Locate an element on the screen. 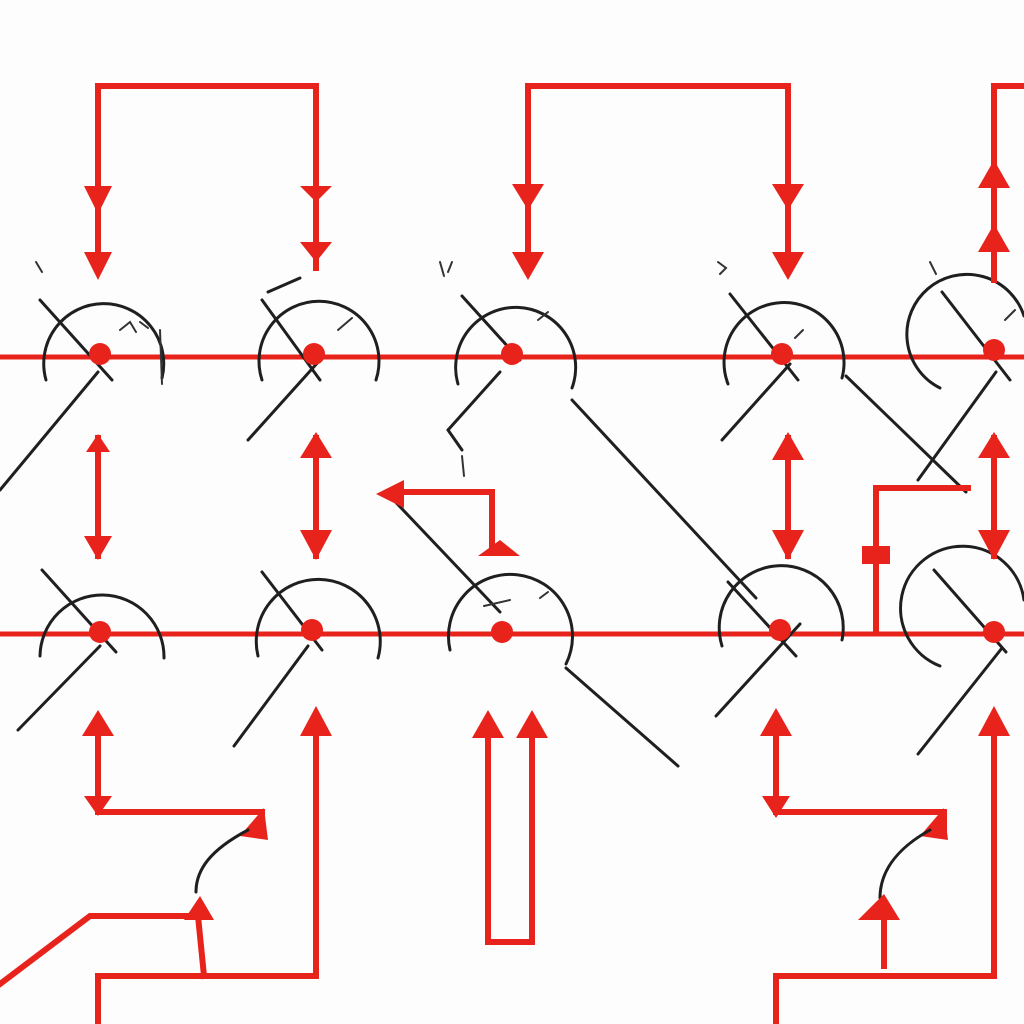 Image resolution: width=1024 pixels, height=1024 pixels. bottom-loop-middle is located at coordinates (510, 827).